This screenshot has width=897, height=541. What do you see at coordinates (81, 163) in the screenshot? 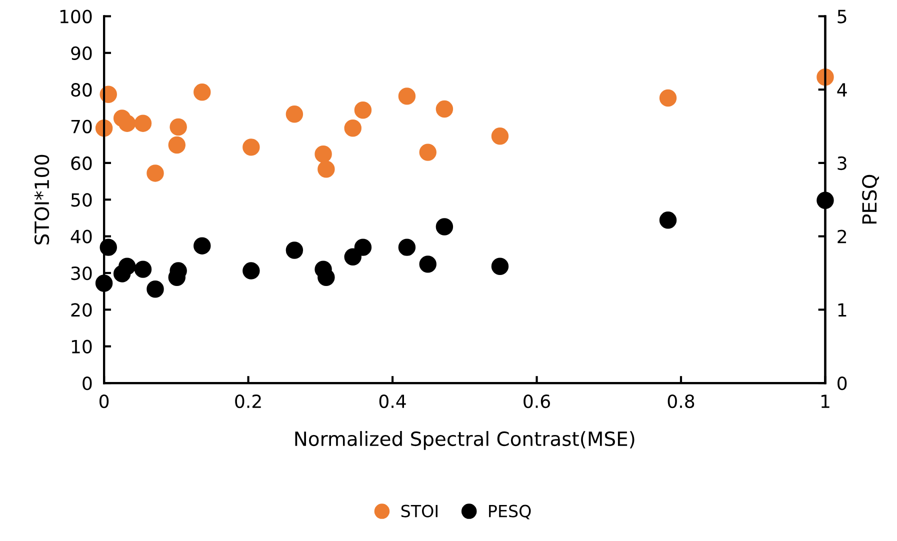
I see `y-tick-label: 60` at bounding box center [81, 163].